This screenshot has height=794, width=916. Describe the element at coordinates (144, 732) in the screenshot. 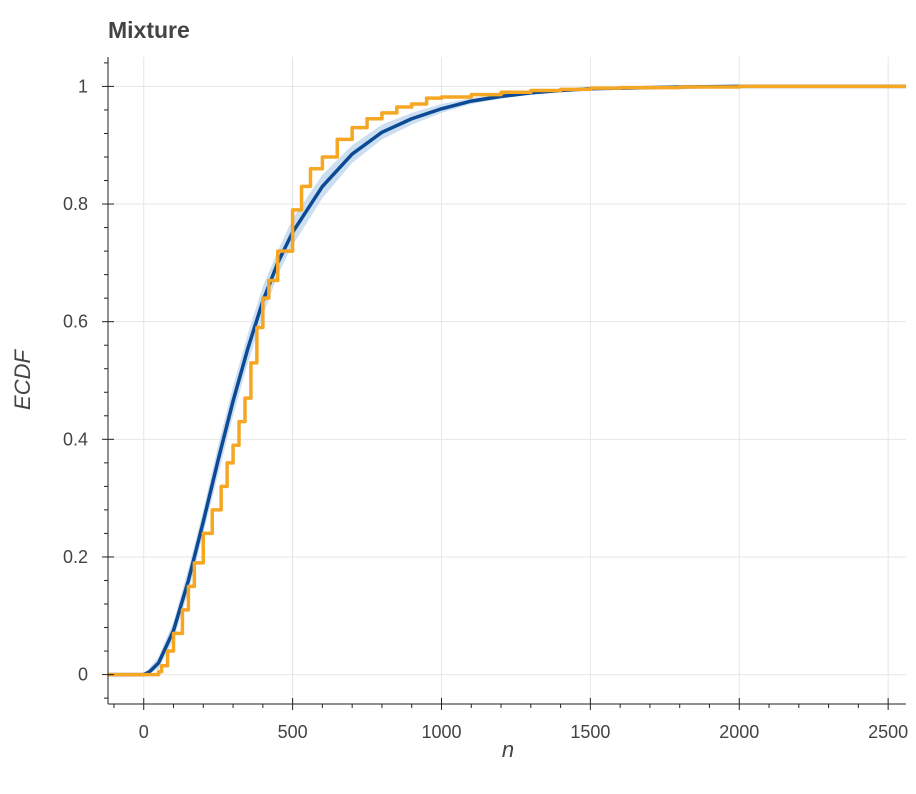

I see `x-tick-label: 0` at that location.